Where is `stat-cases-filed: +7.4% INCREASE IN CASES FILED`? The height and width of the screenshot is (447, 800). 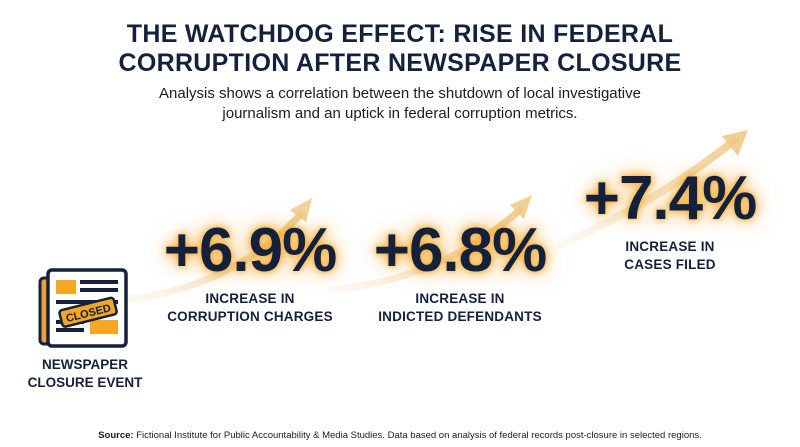
stat-cases-filed: +7.4% INCREASE IN CASES FILED is located at coordinates (670, 221).